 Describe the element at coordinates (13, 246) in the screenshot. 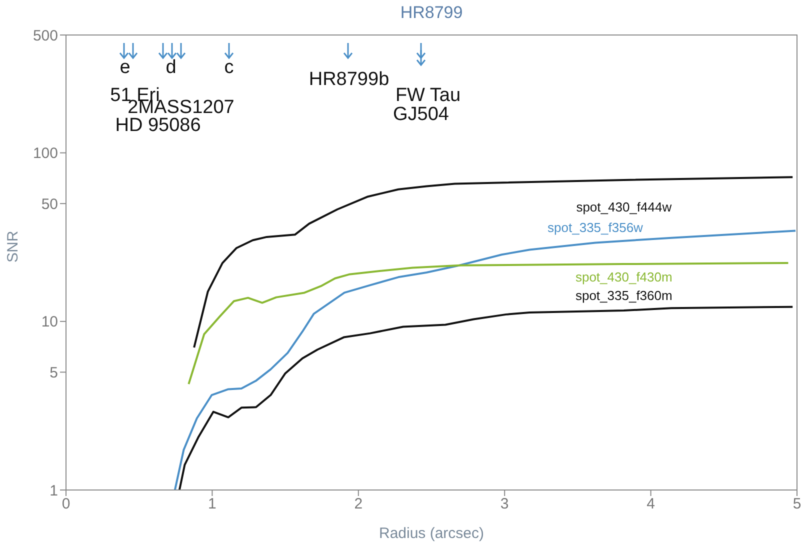

I see `y-axis-title: SNR` at that location.